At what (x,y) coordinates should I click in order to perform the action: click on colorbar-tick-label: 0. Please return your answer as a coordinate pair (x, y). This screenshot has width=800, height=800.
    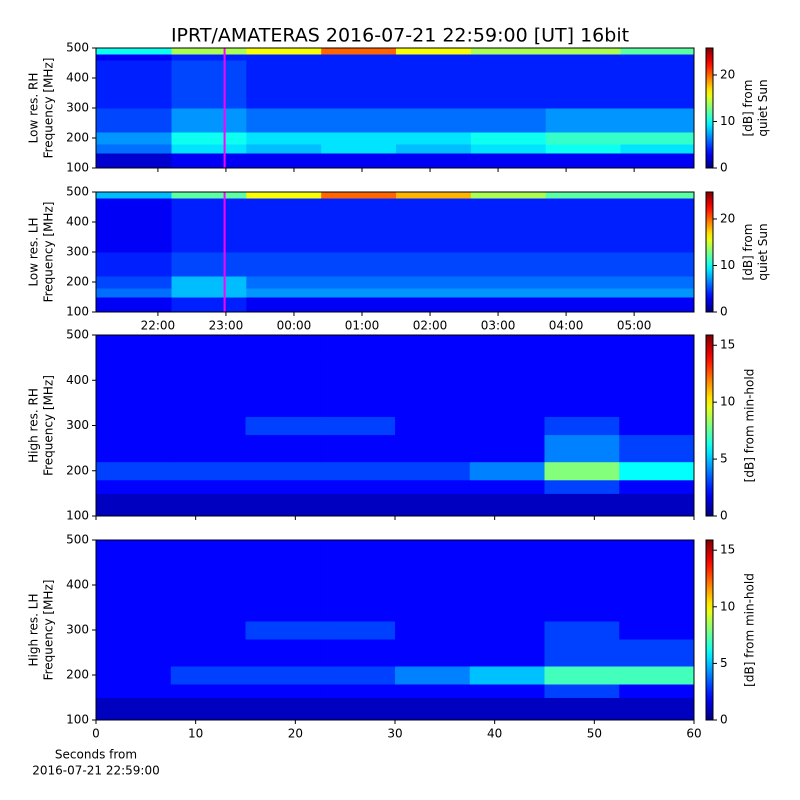
    Looking at the image, I should click on (724, 168).